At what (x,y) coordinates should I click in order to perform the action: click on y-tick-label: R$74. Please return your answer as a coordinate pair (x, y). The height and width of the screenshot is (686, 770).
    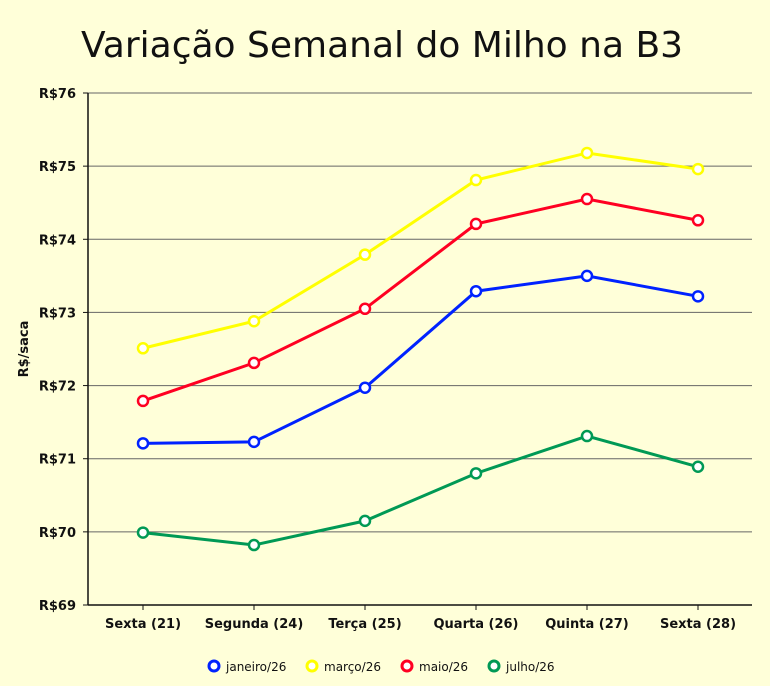
    Looking at the image, I should click on (57, 240).